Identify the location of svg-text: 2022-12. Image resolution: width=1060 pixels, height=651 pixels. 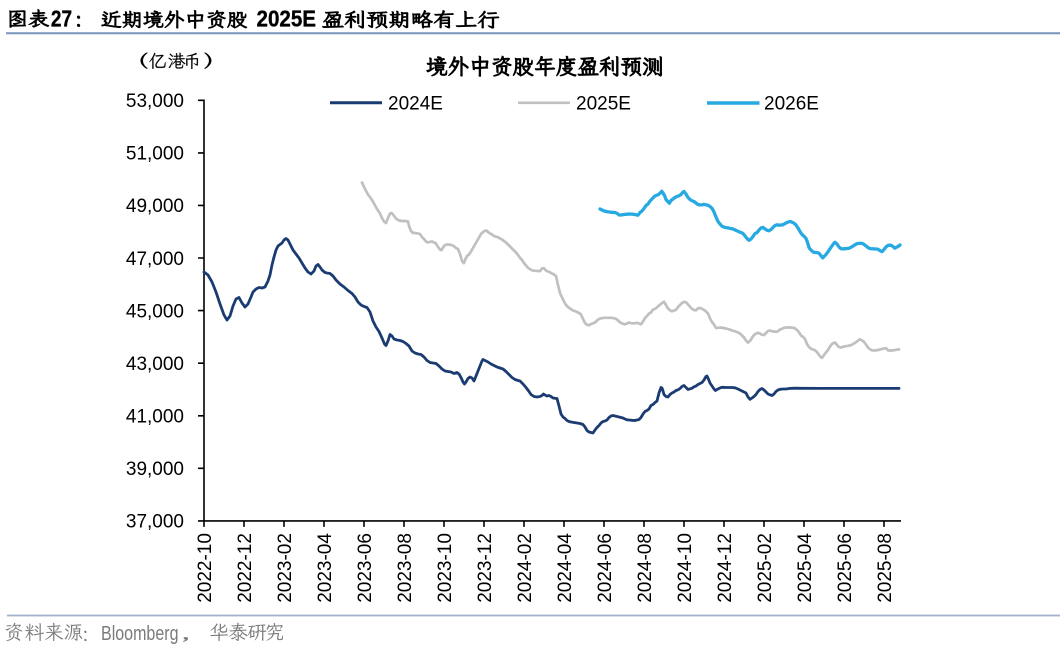
(245, 568).